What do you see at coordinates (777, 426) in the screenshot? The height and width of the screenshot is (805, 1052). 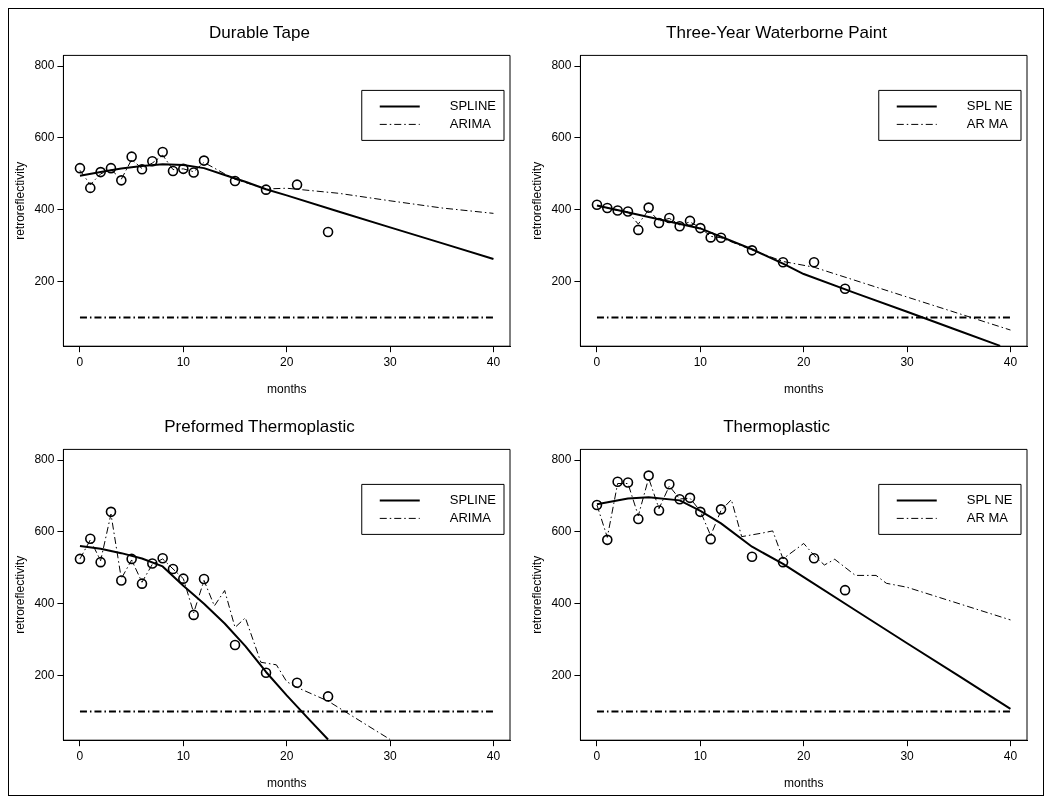 I see `chart-title: Thermoplastic` at bounding box center [777, 426].